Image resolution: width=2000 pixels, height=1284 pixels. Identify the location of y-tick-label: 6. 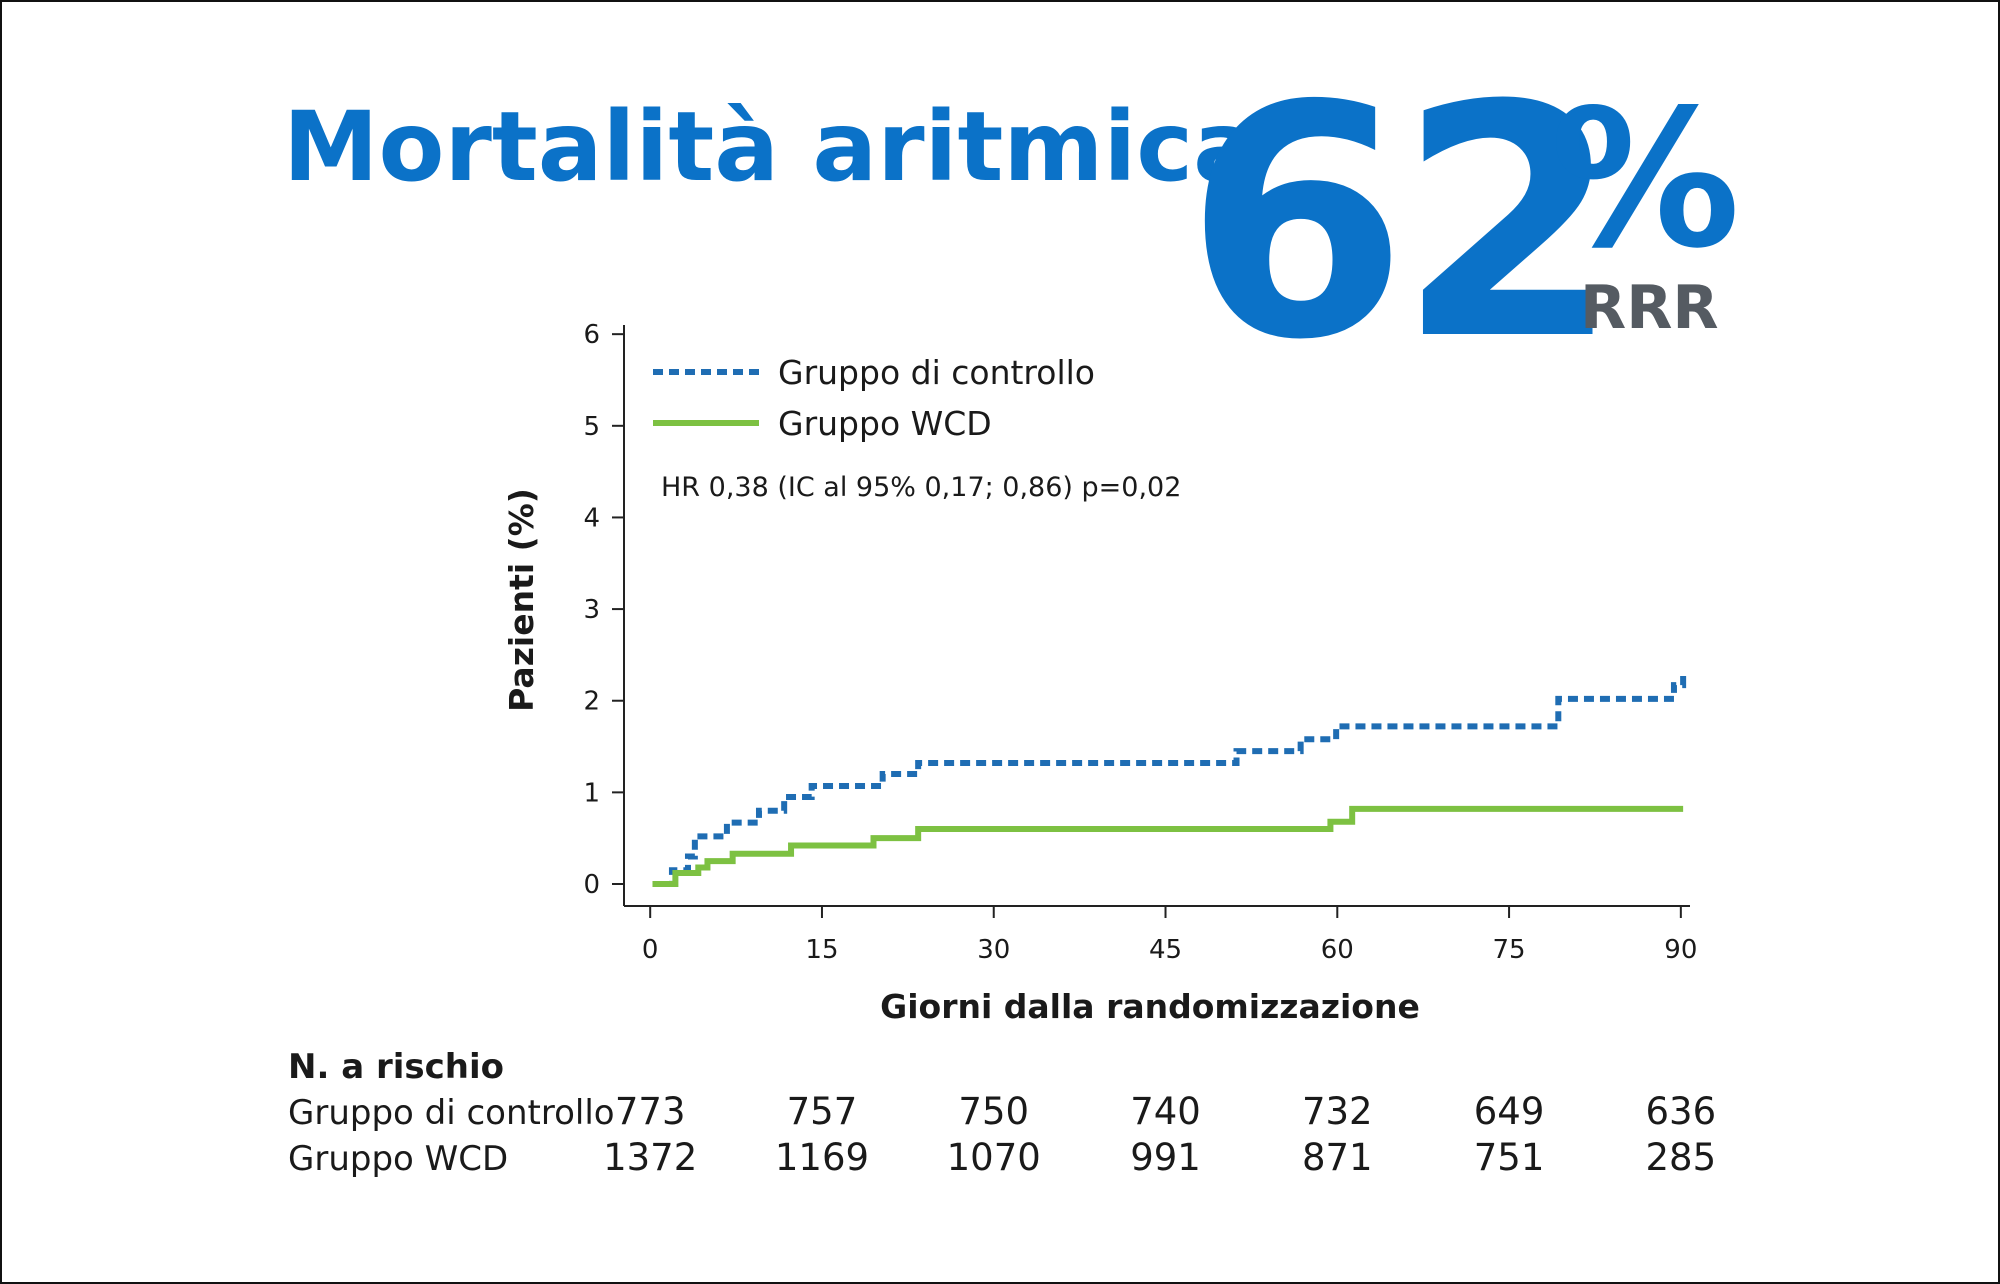
(591, 335).